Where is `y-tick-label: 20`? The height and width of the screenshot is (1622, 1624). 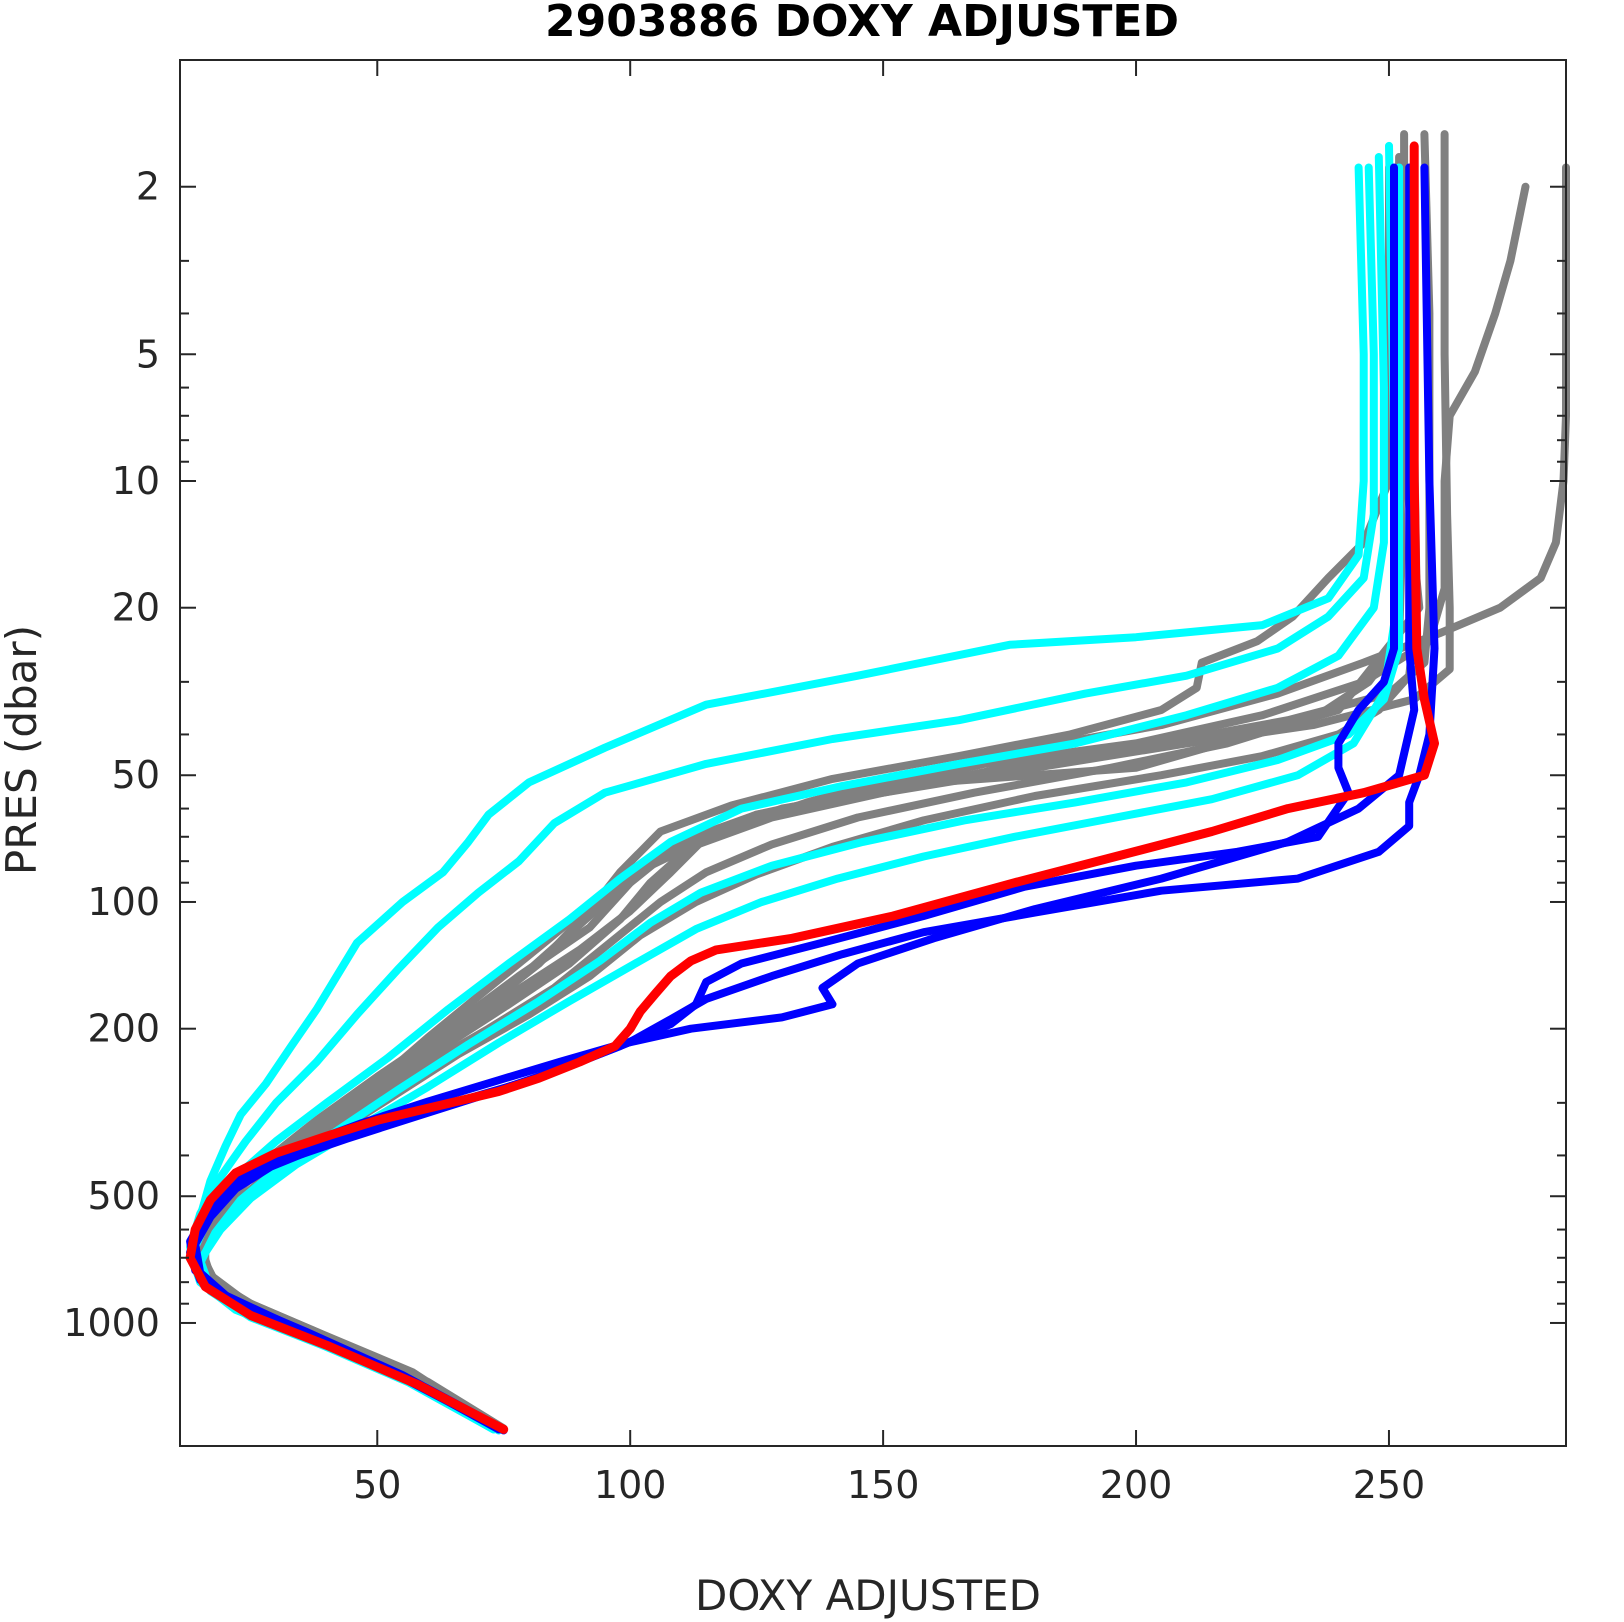 y-tick-label: 20 is located at coordinates (136, 608).